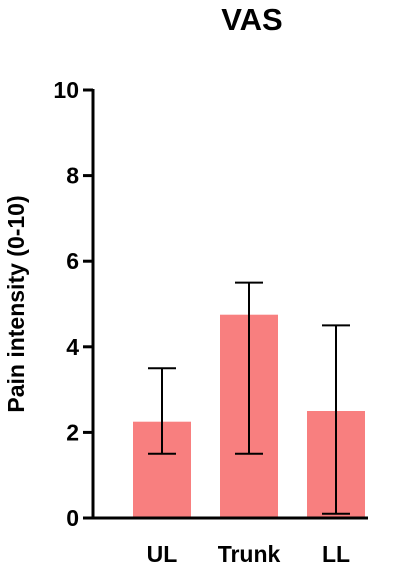 The image size is (400, 575). Describe the element at coordinates (73, 304) in the screenshot. I see `y-axis-ticks: 0 2 4 6 8 10` at that location.